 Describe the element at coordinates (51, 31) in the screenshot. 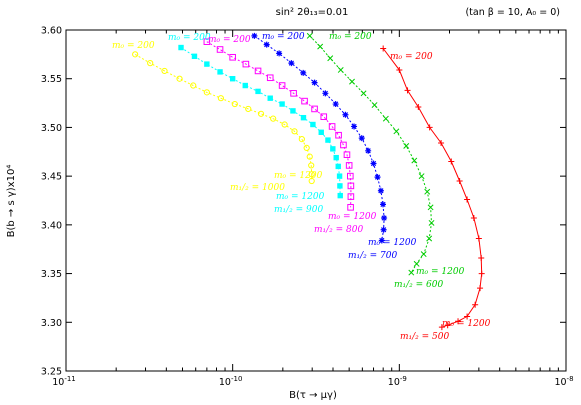

I see `y-tick-label: 3.60` at that location.